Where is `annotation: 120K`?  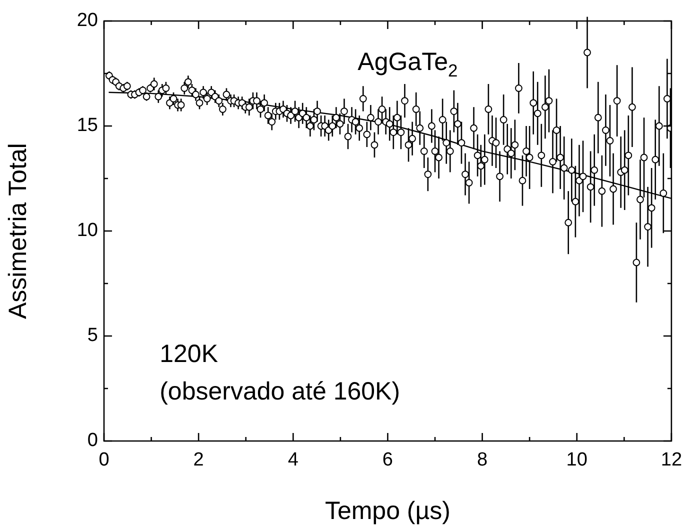 annotation: 120K is located at coordinates (189, 354).